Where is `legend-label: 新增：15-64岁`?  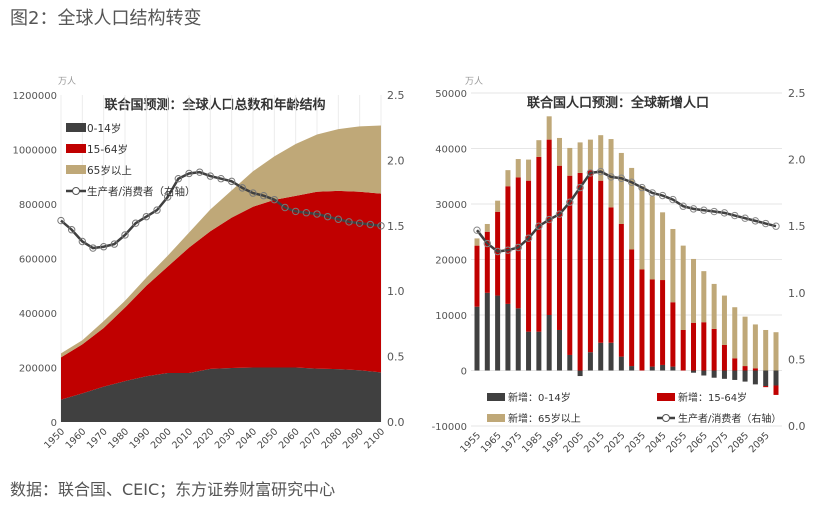
legend-label: 新增：15-64岁 is located at coordinates (712, 397).